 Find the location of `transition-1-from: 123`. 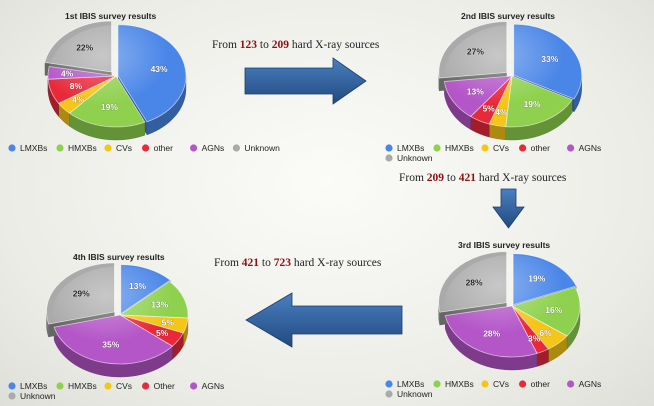

transition-1-from: 123 is located at coordinates (249, 45).